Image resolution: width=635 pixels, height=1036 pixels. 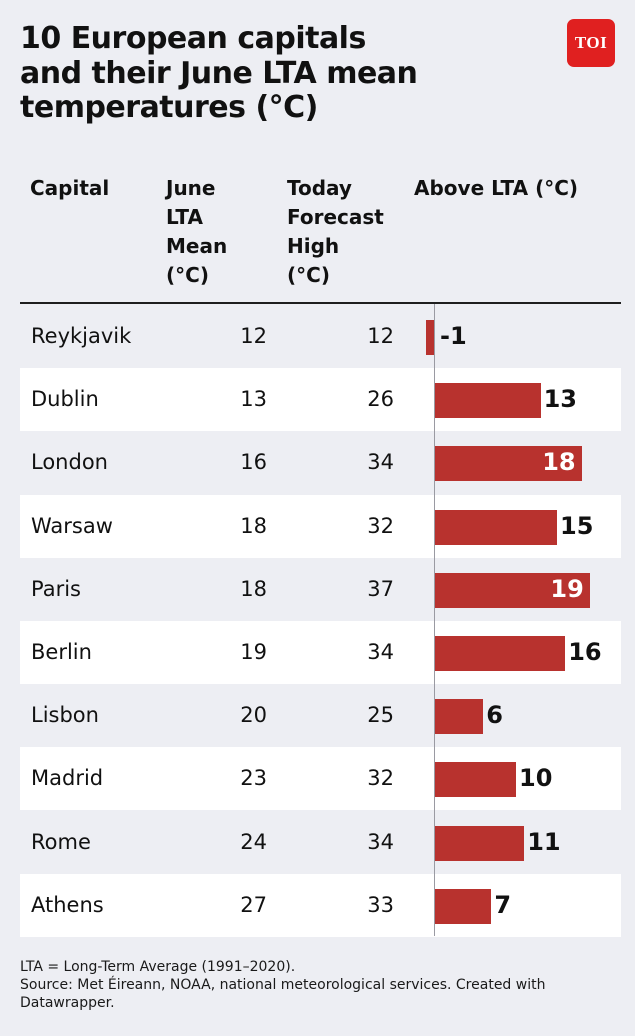 What do you see at coordinates (380, 399) in the screenshot?
I see `forecast-high-value: 26` at bounding box center [380, 399].